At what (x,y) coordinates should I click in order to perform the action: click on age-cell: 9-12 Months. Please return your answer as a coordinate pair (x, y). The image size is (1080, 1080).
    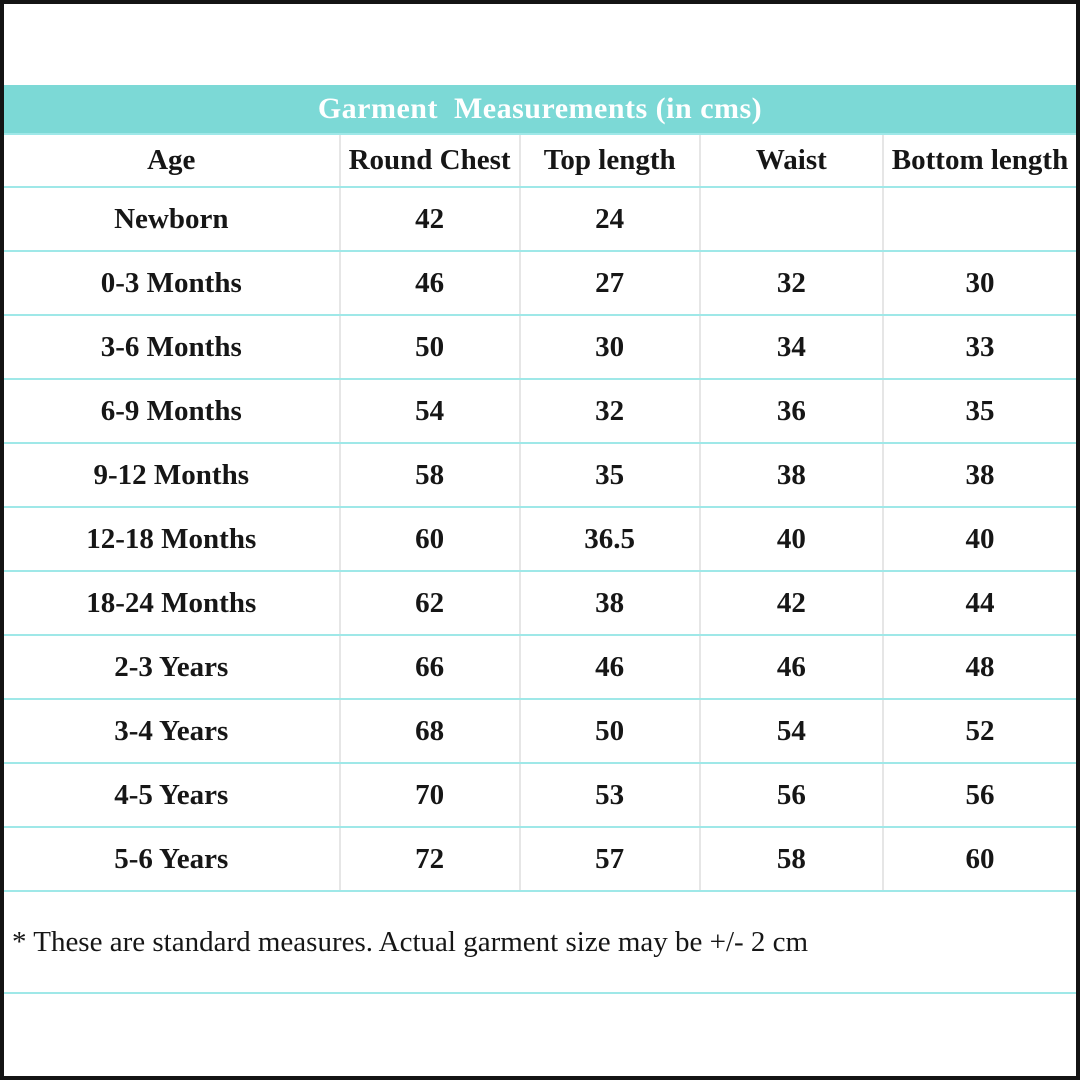
    Looking at the image, I should click on (172, 475).